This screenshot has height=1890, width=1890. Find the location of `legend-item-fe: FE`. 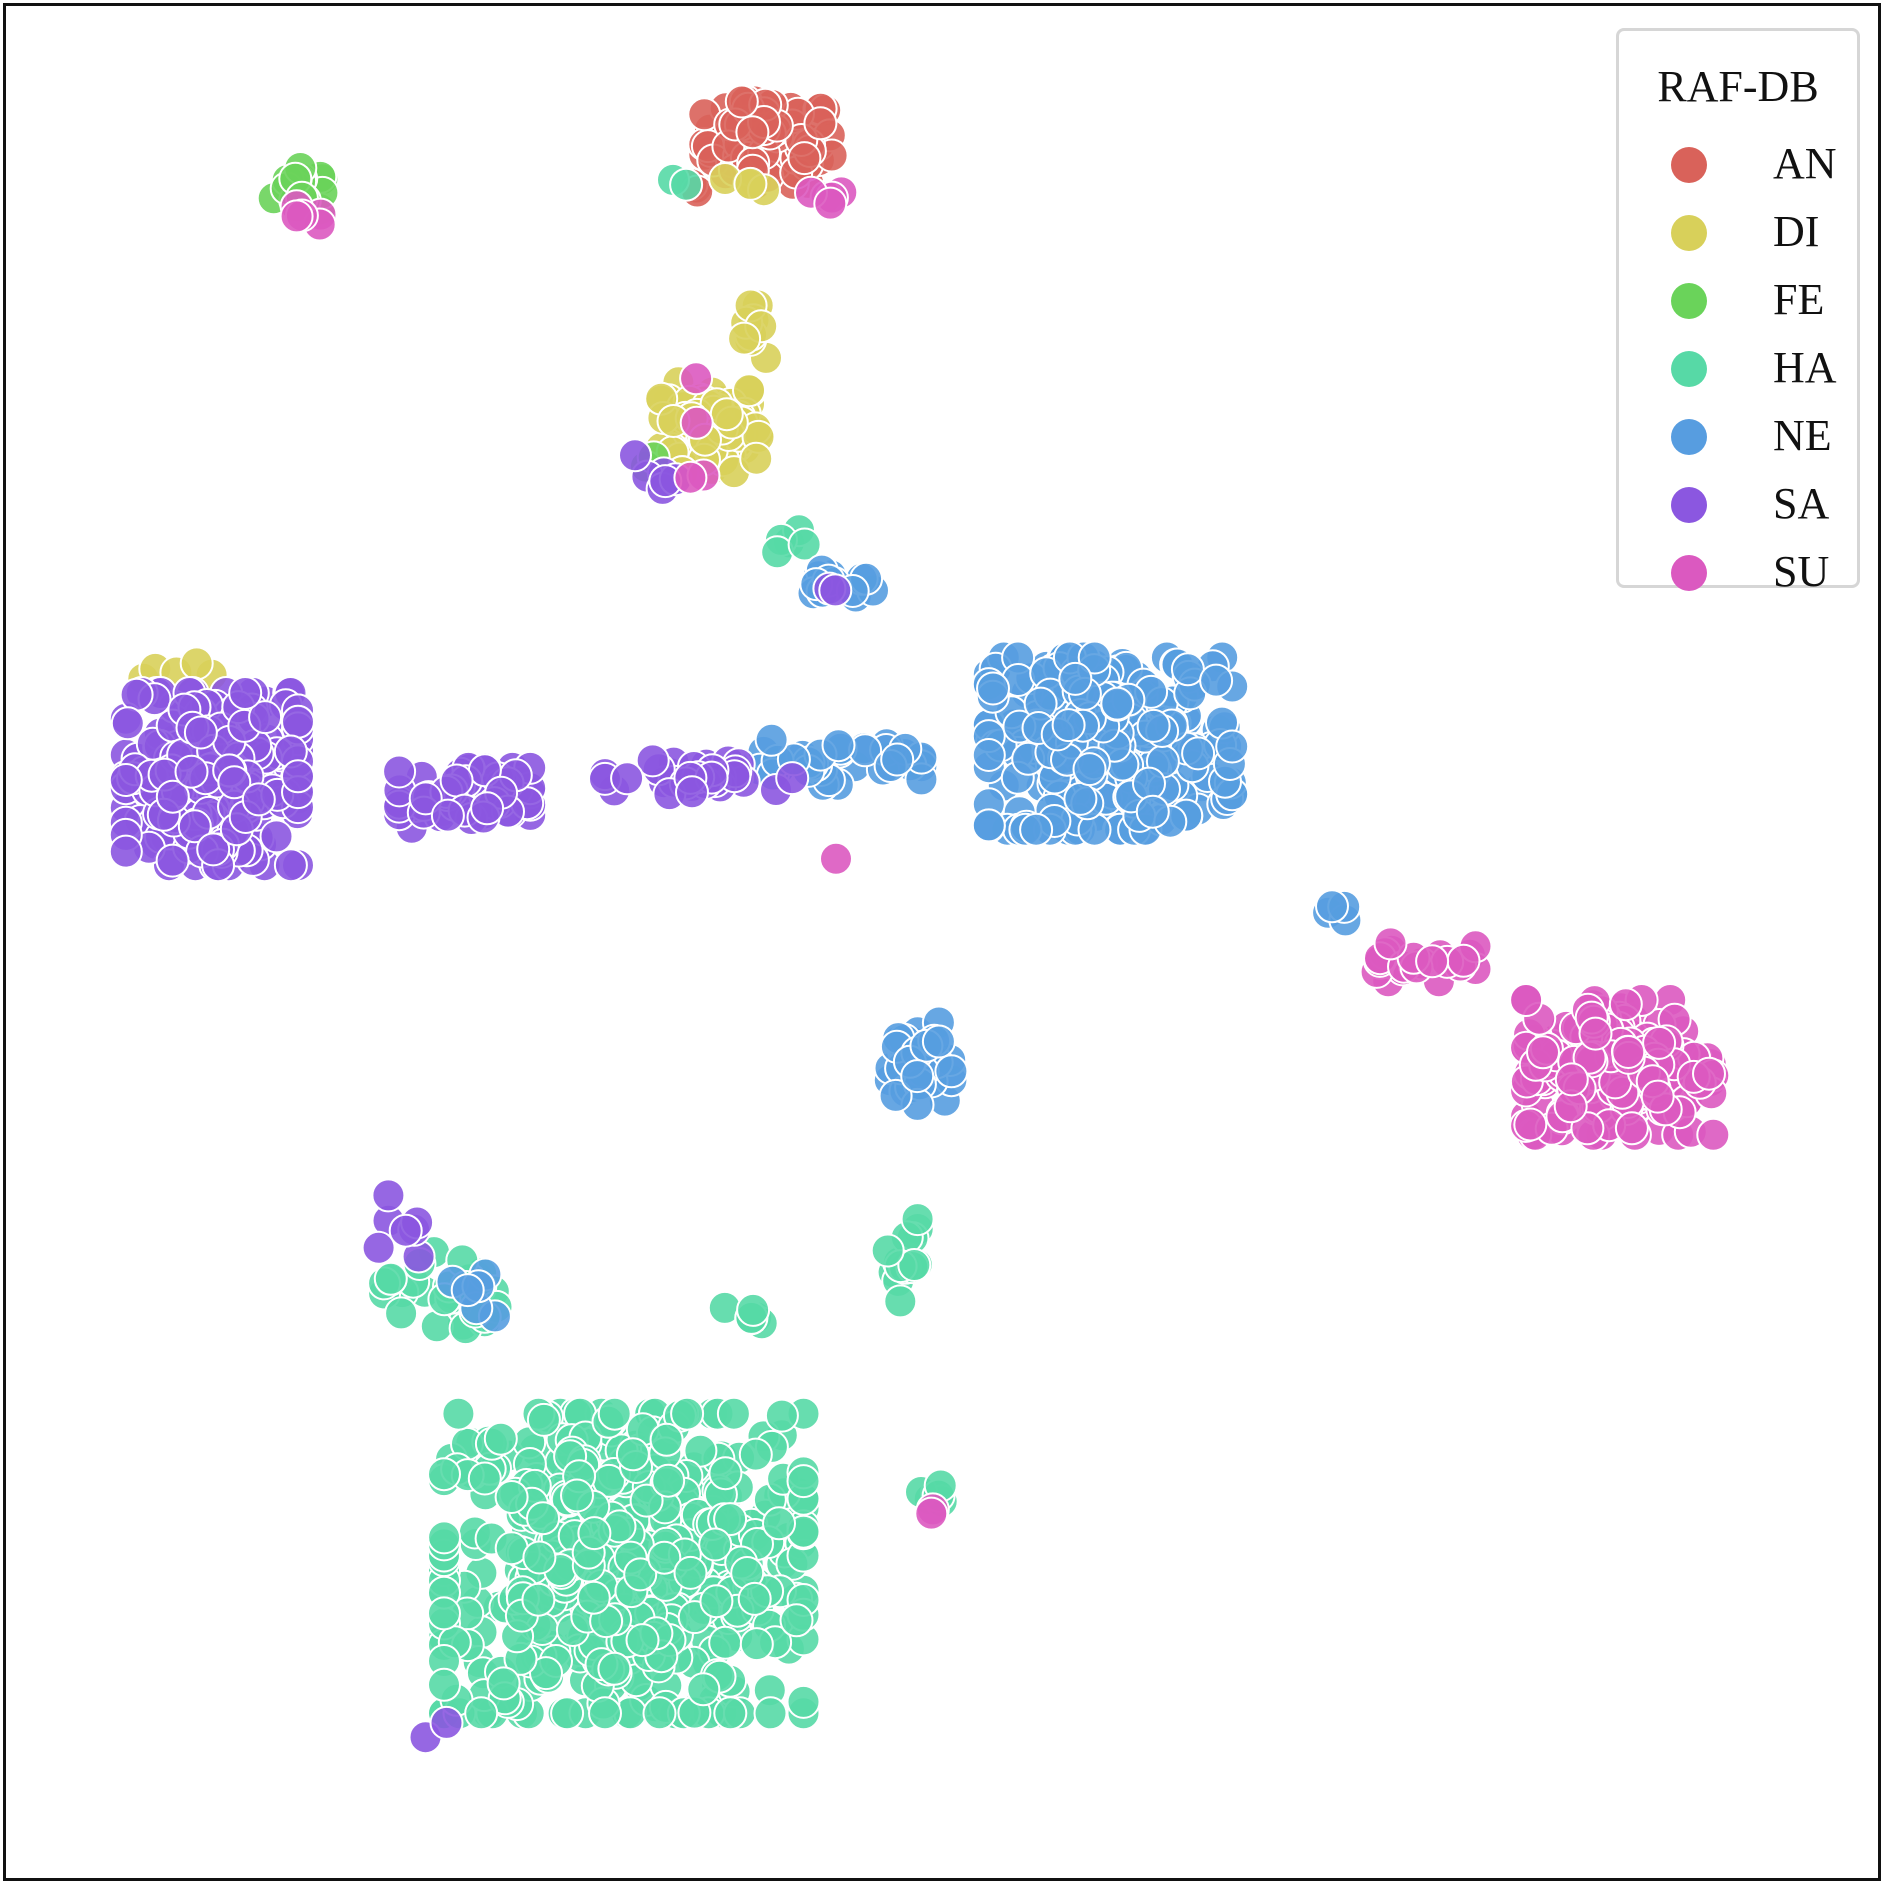

legend-item-fe: FE is located at coordinates (1738, 298).